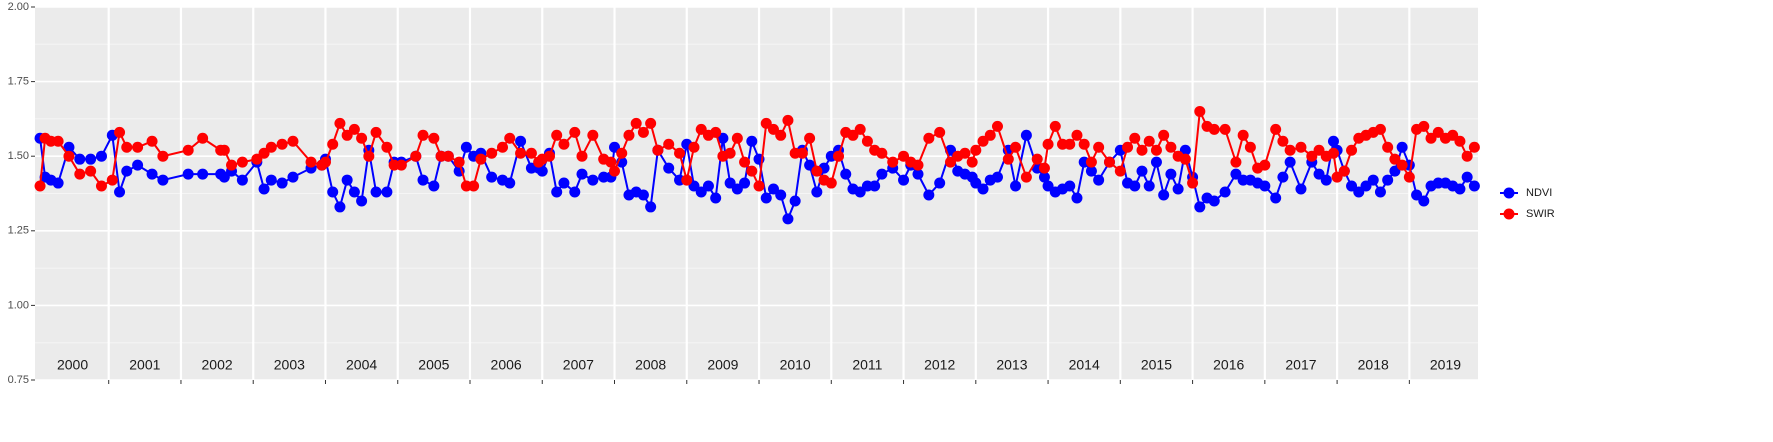 The height and width of the screenshot is (442, 1773). What do you see at coordinates (18, 156) in the screenshot?
I see `y-tick-label: 1.50` at bounding box center [18, 156].